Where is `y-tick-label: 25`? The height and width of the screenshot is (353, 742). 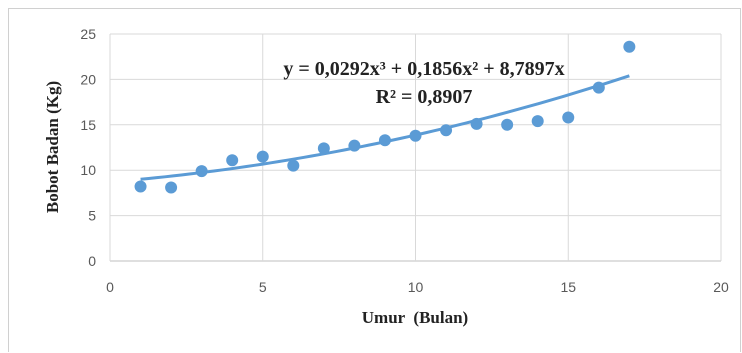
y-tick-label: 25 is located at coordinates (88, 34).